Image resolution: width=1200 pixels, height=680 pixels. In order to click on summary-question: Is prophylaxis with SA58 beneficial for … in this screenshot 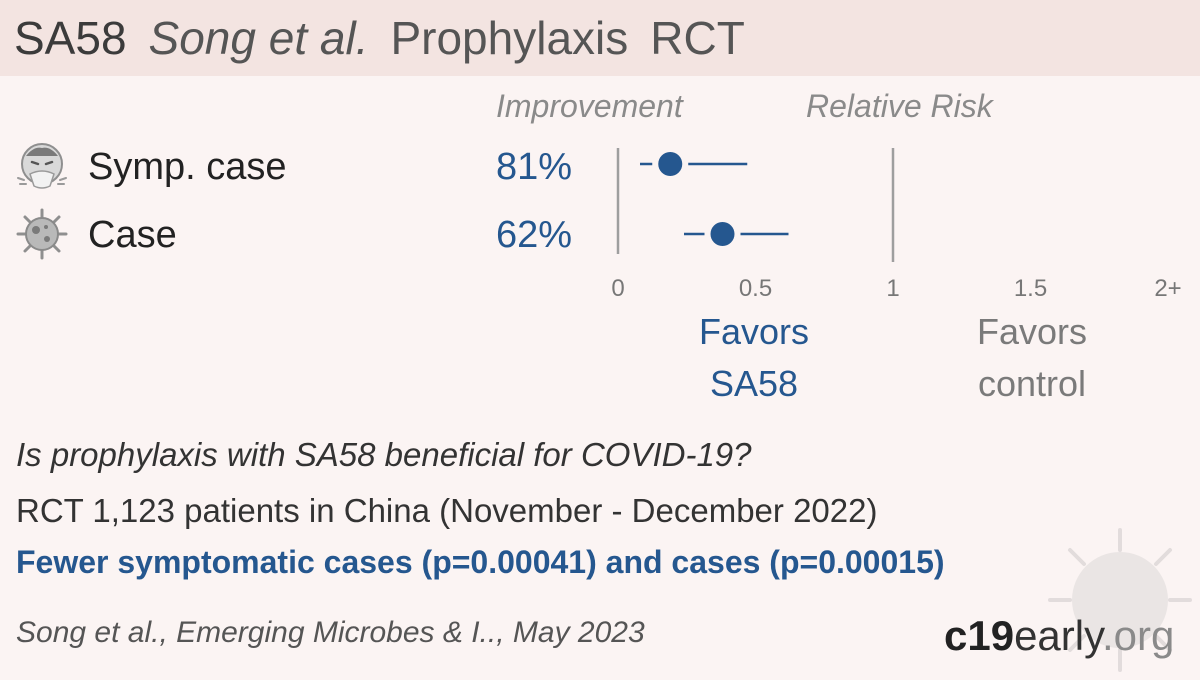, I will do `click(384, 454)`.